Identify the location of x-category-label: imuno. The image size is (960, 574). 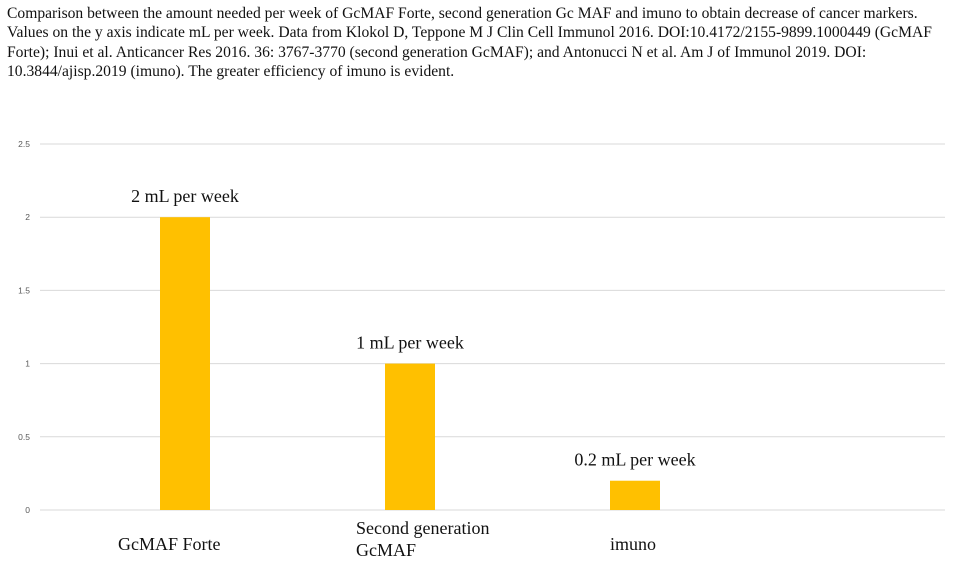
(633, 544).